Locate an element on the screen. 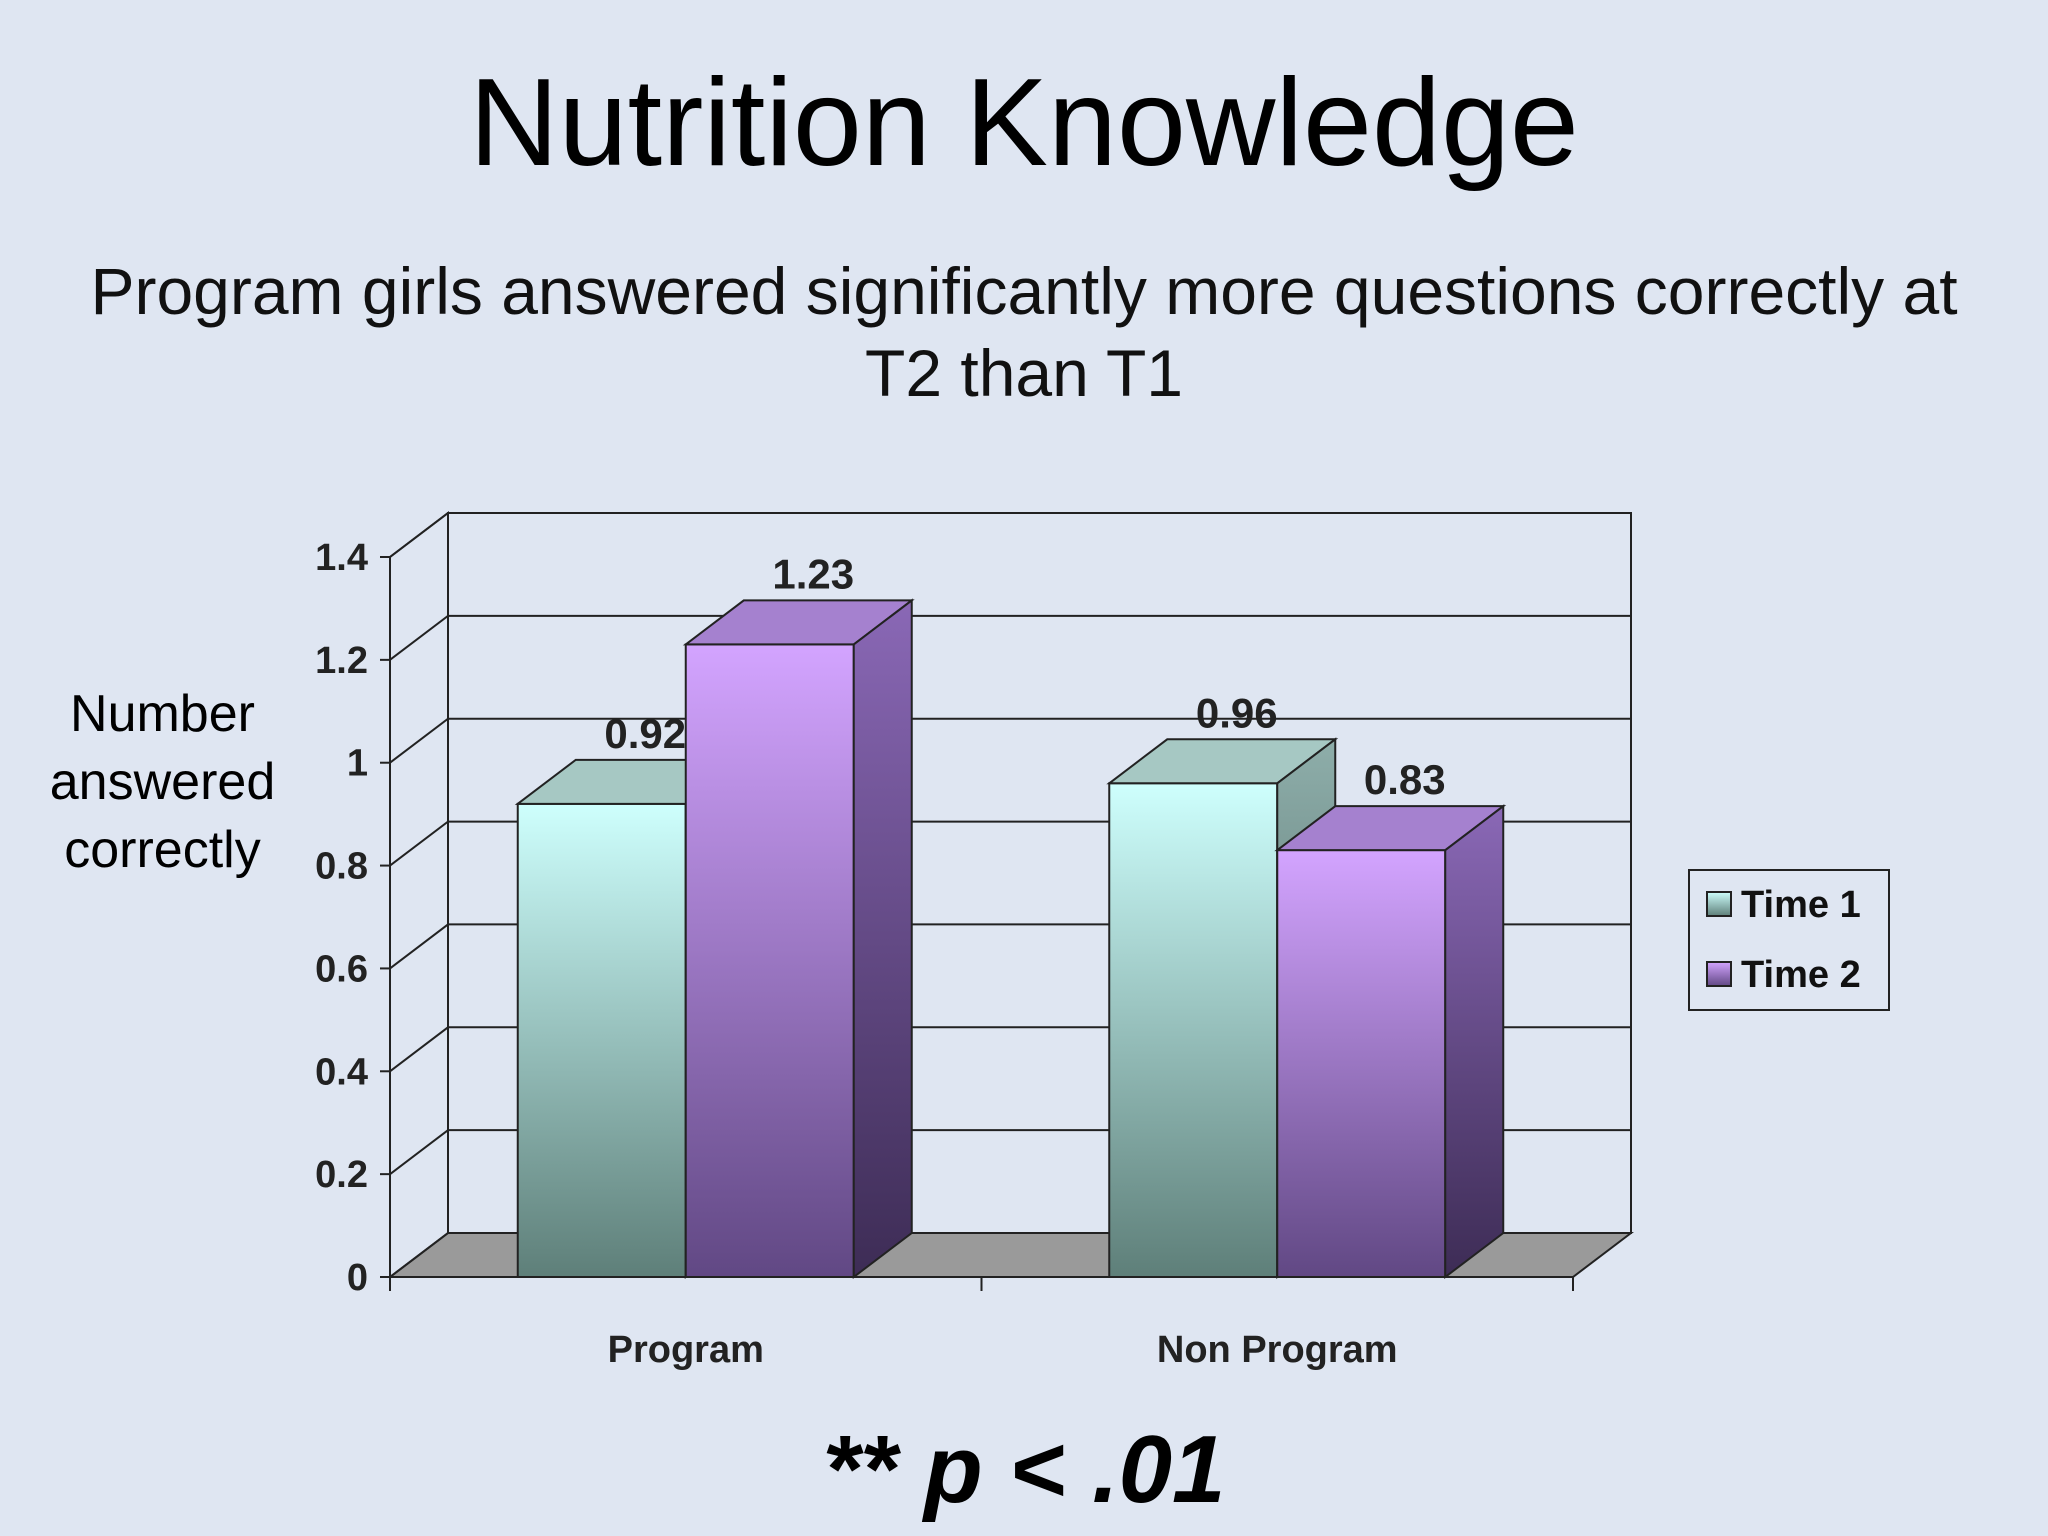 Image resolution: width=2048 pixels, height=1536 pixels. legend-label: Time 2 is located at coordinates (1801, 975).